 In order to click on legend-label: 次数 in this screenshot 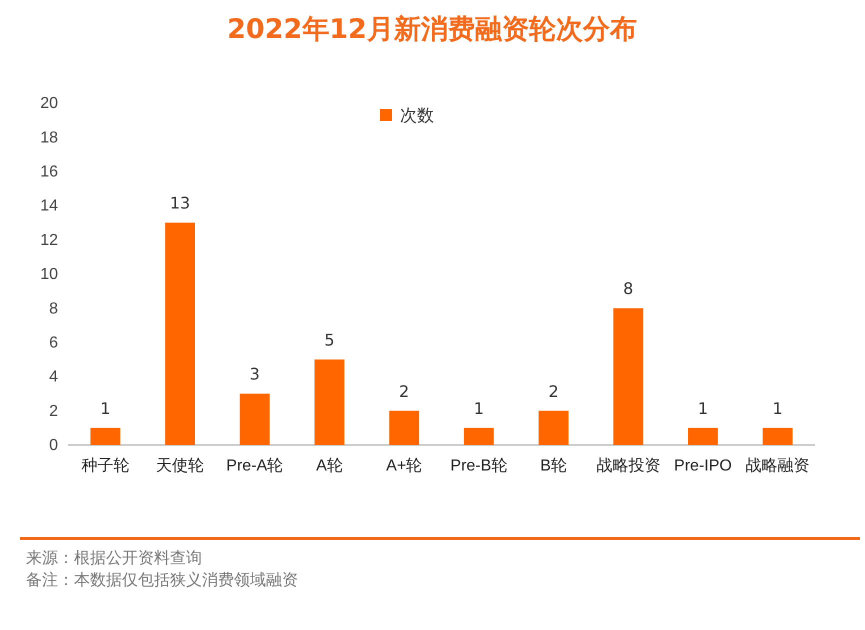, I will do `click(417, 116)`.